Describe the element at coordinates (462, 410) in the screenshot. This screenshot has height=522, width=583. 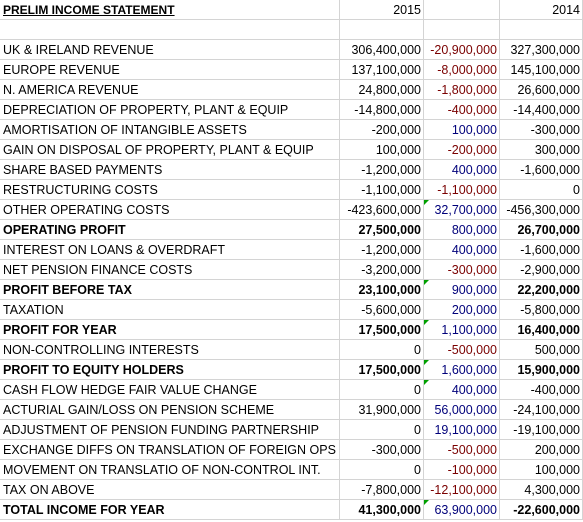
I see `variance-cell: 56,000,000` at that location.